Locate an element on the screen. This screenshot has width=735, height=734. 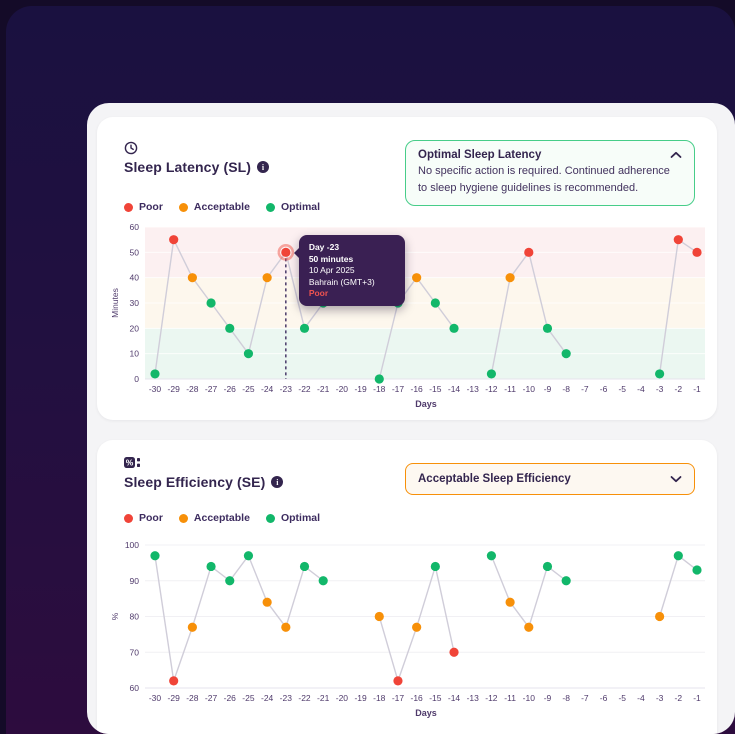
se-legend: Poor Acceptable Optimal is located at coordinates (222, 518).